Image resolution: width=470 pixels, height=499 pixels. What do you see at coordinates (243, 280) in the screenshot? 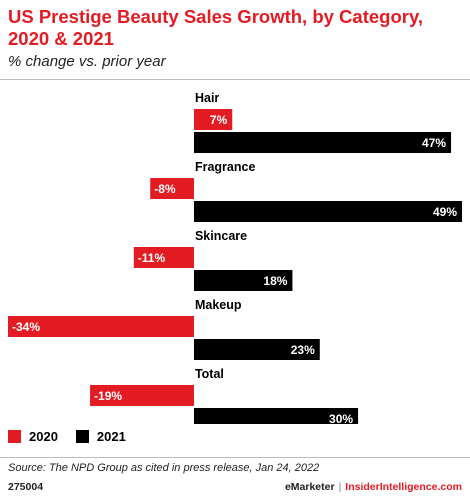
I see `bar-skincare-2021` at bounding box center [243, 280].